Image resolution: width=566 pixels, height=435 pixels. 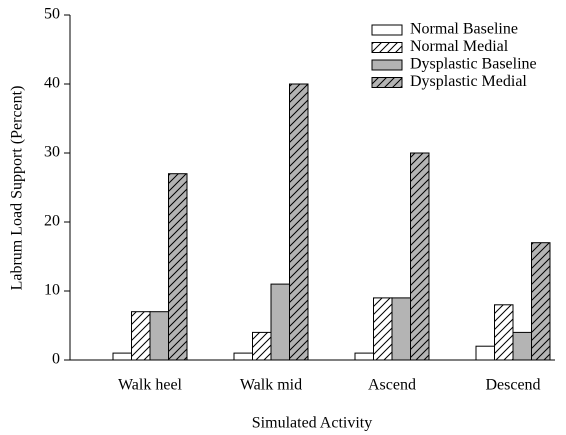 I want to click on legend-label: Normal Baseline, so click(x=464, y=29).